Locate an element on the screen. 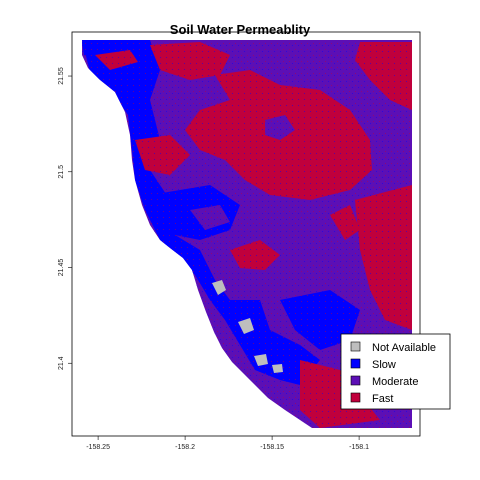  legend: Not Available Slow Moderate Fast is located at coordinates (395, 371).